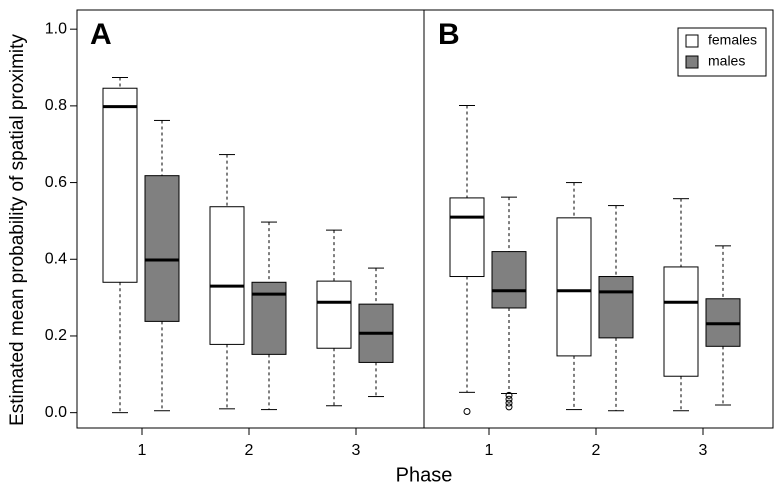  Describe the element at coordinates (56, 28) in the screenshot. I see `y-tick-label: 1.0` at that location.